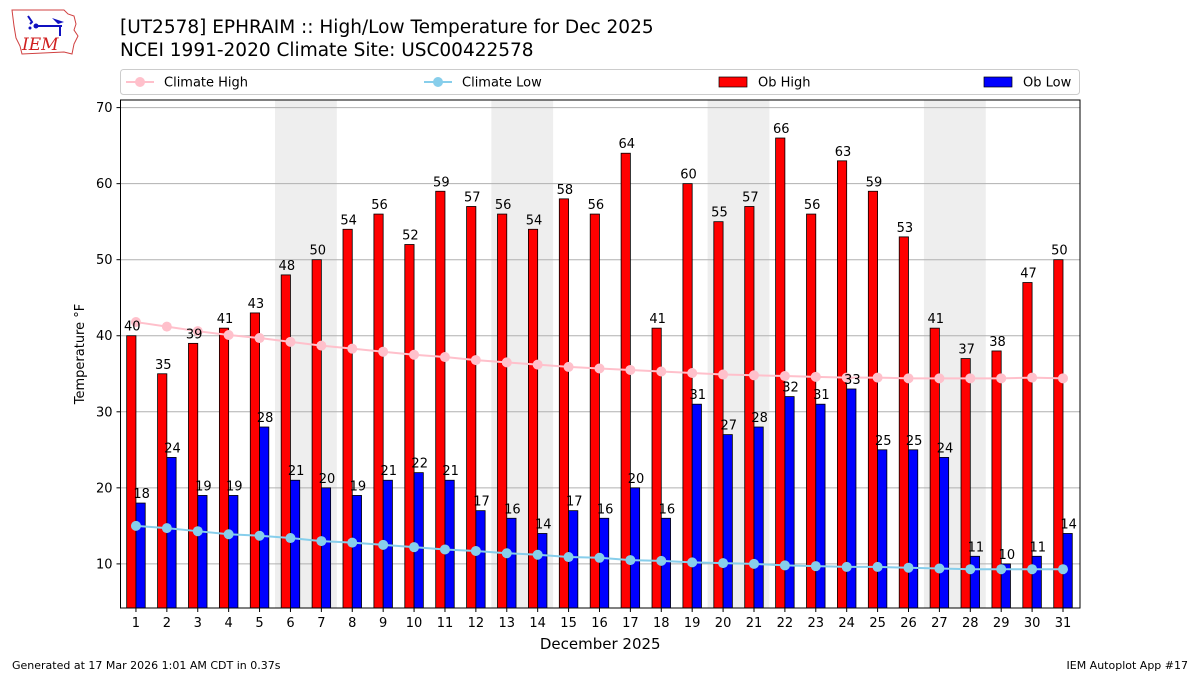 The height and width of the screenshot is (675, 1200). What do you see at coordinates (790, 388) in the screenshot?
I see `ob-low-label: 32` at bounding box center [790, 388].